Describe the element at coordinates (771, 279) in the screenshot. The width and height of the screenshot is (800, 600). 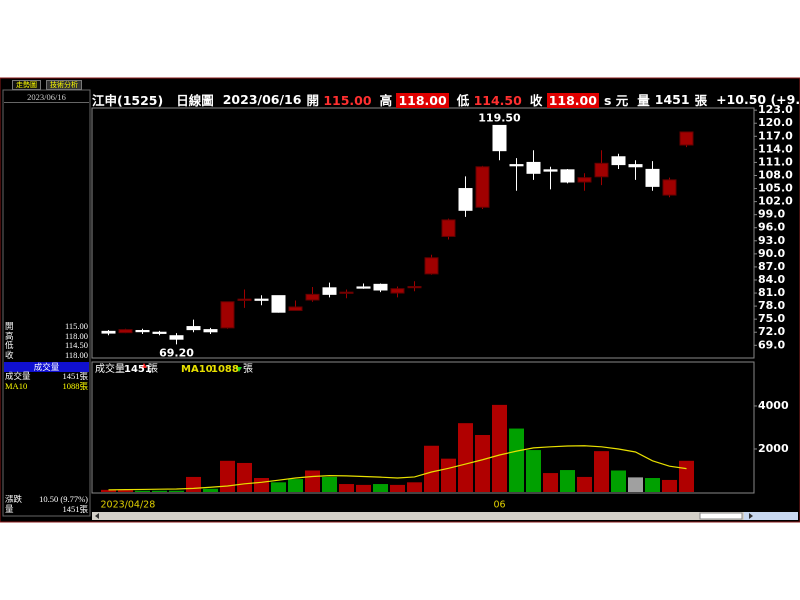
I see `y-tick-label: 84.0` at that location.